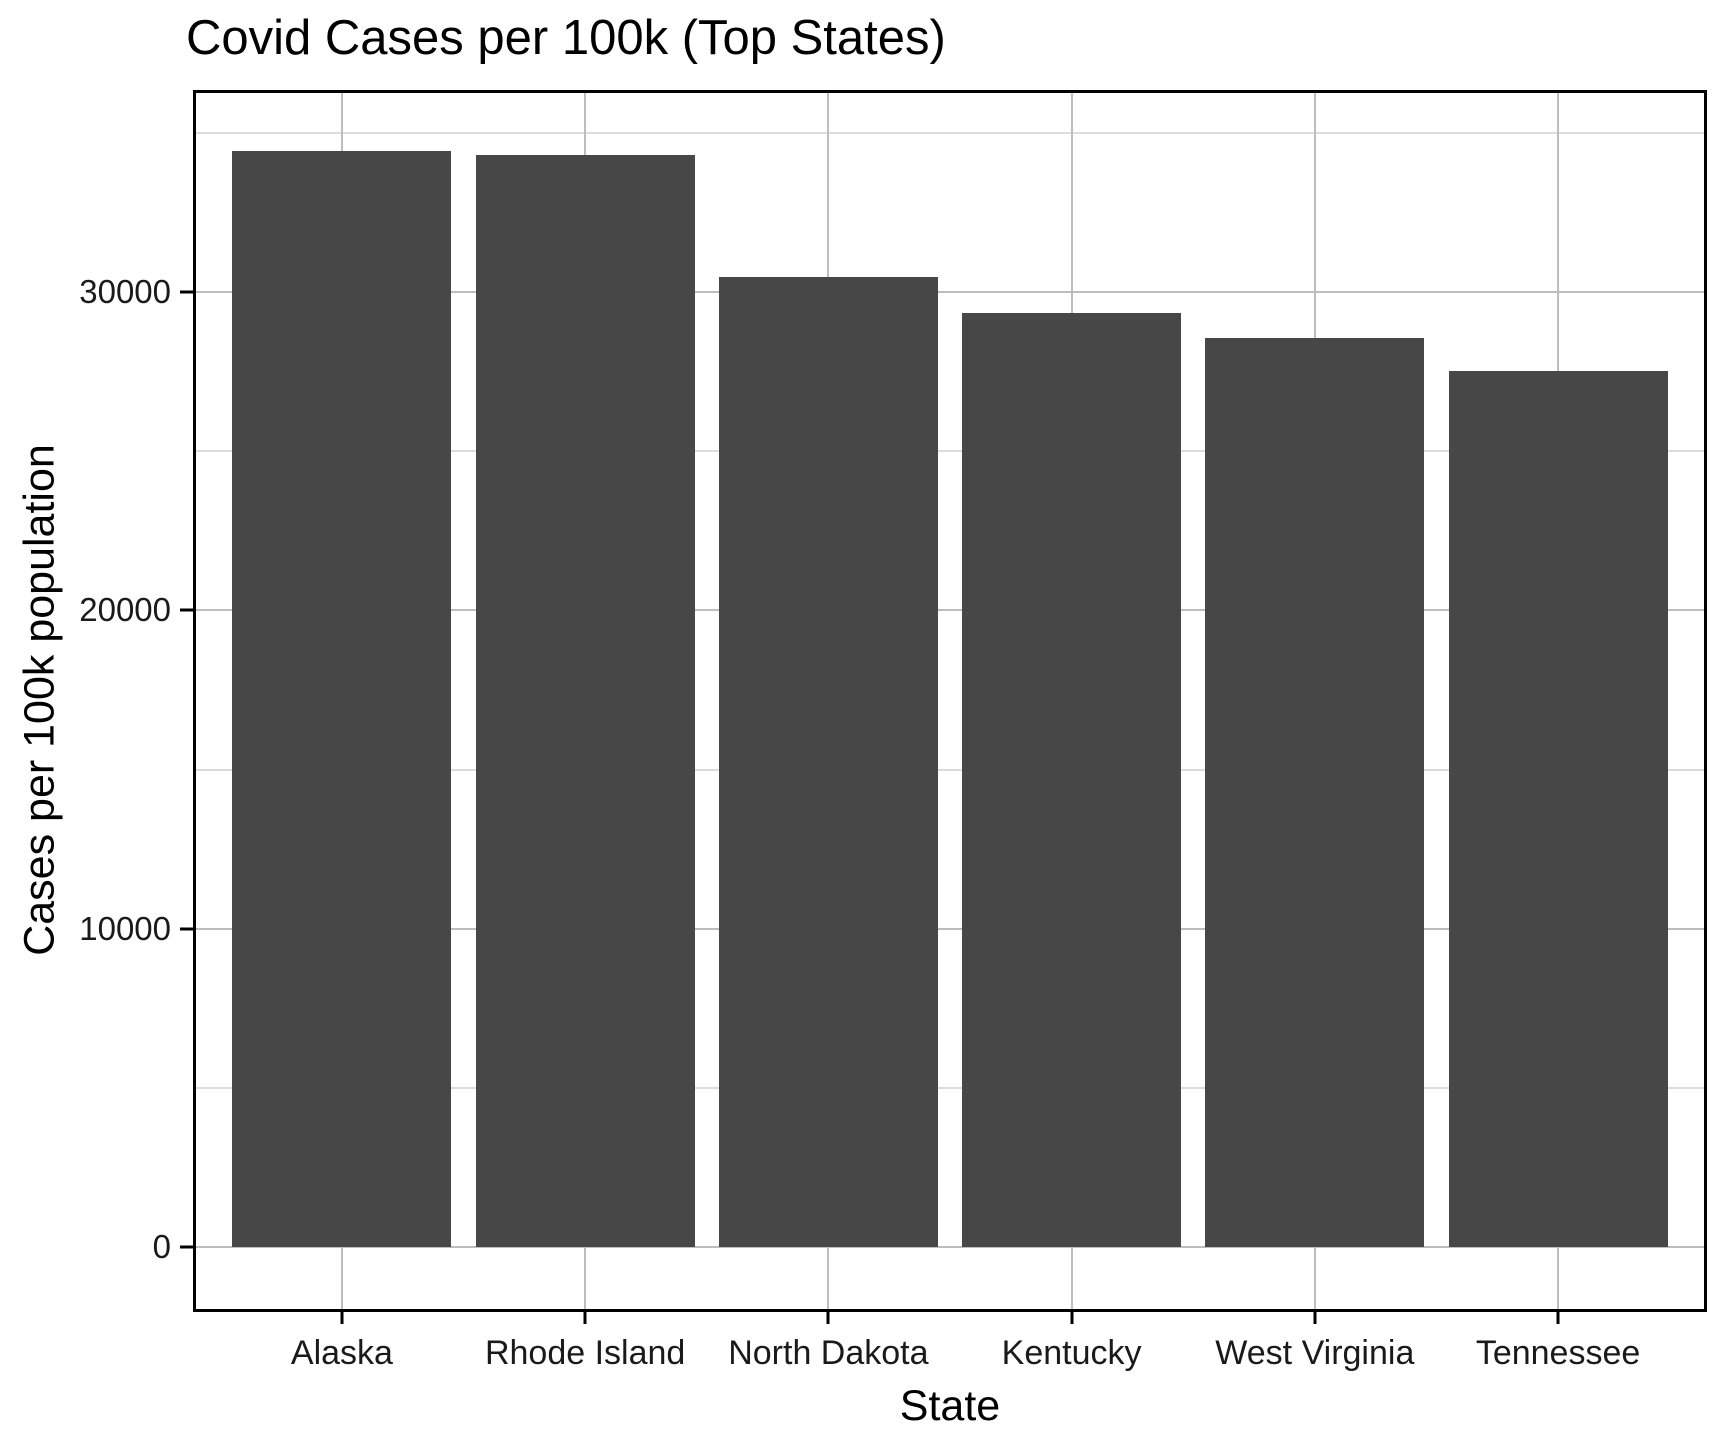  I want to click on bar-north-dakota, so click(828, 762).